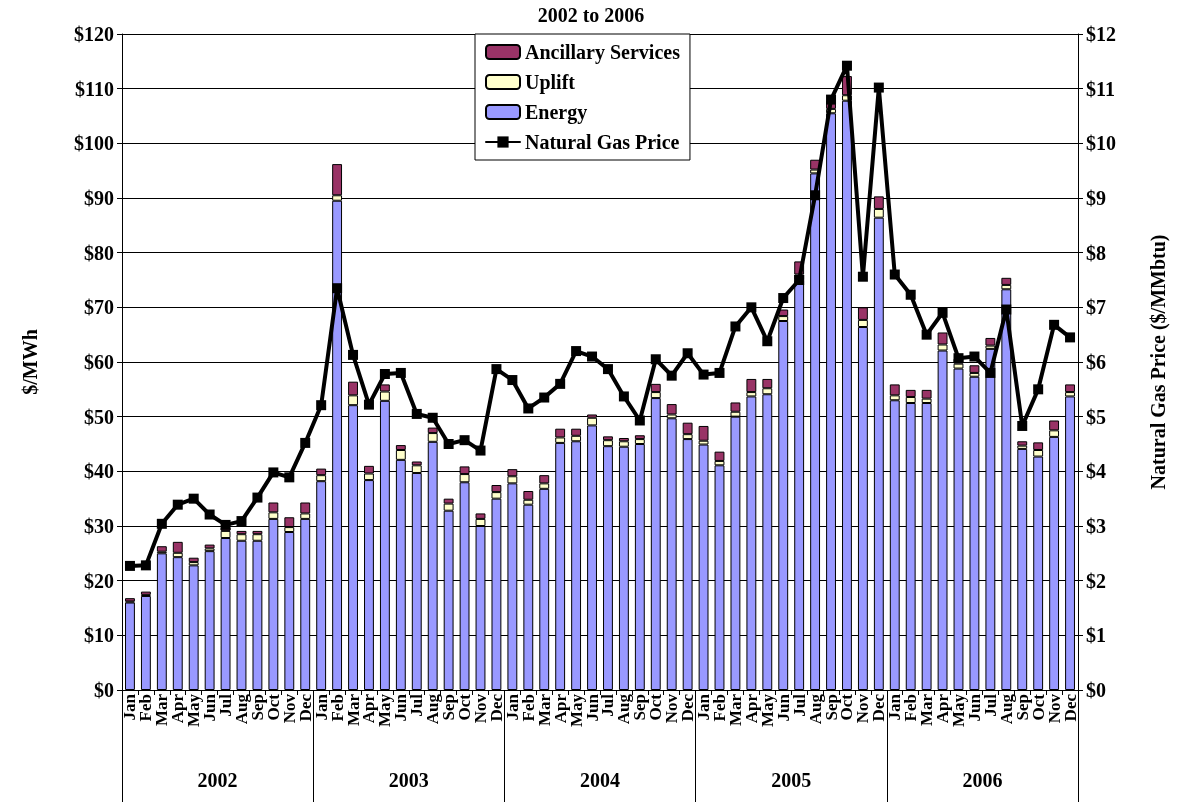 The width and height of the screenshot is (1182, 803). I want to click on y2-axis-title: Natural Gas Price ($/MMbtu), so click(1158, 362).